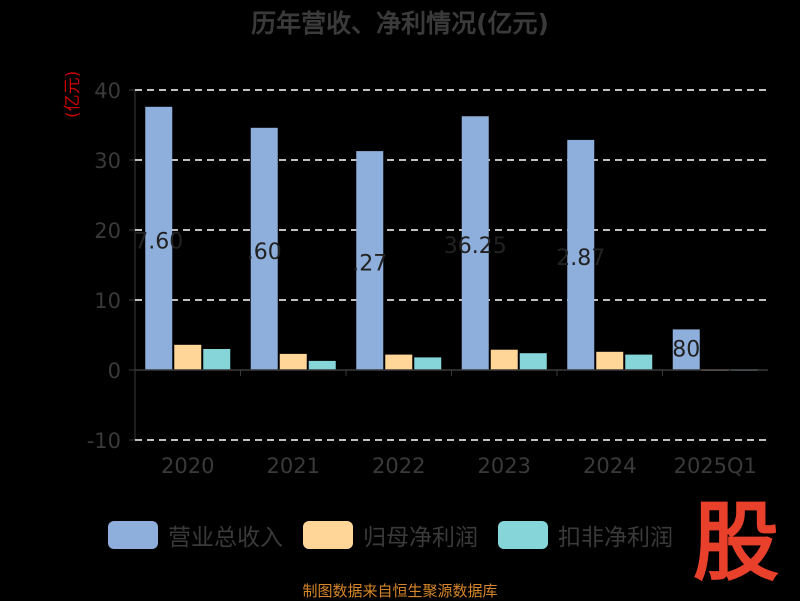 This screenshot has height=601, width=800. I want to click on legend-swatch-deducted-profit, so click(523, 535).